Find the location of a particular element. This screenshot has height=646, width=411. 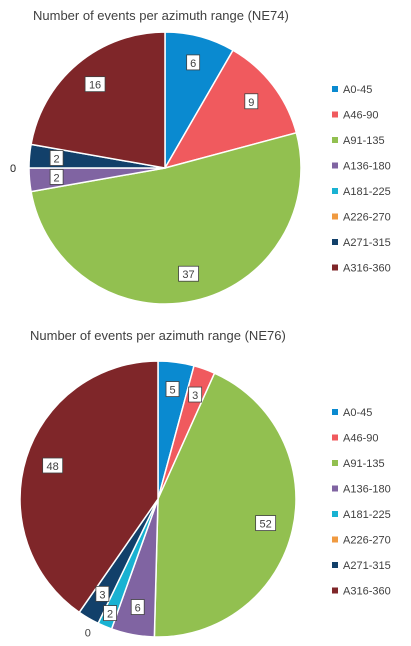

data-label: 52 is located at coordinates (266, 523).